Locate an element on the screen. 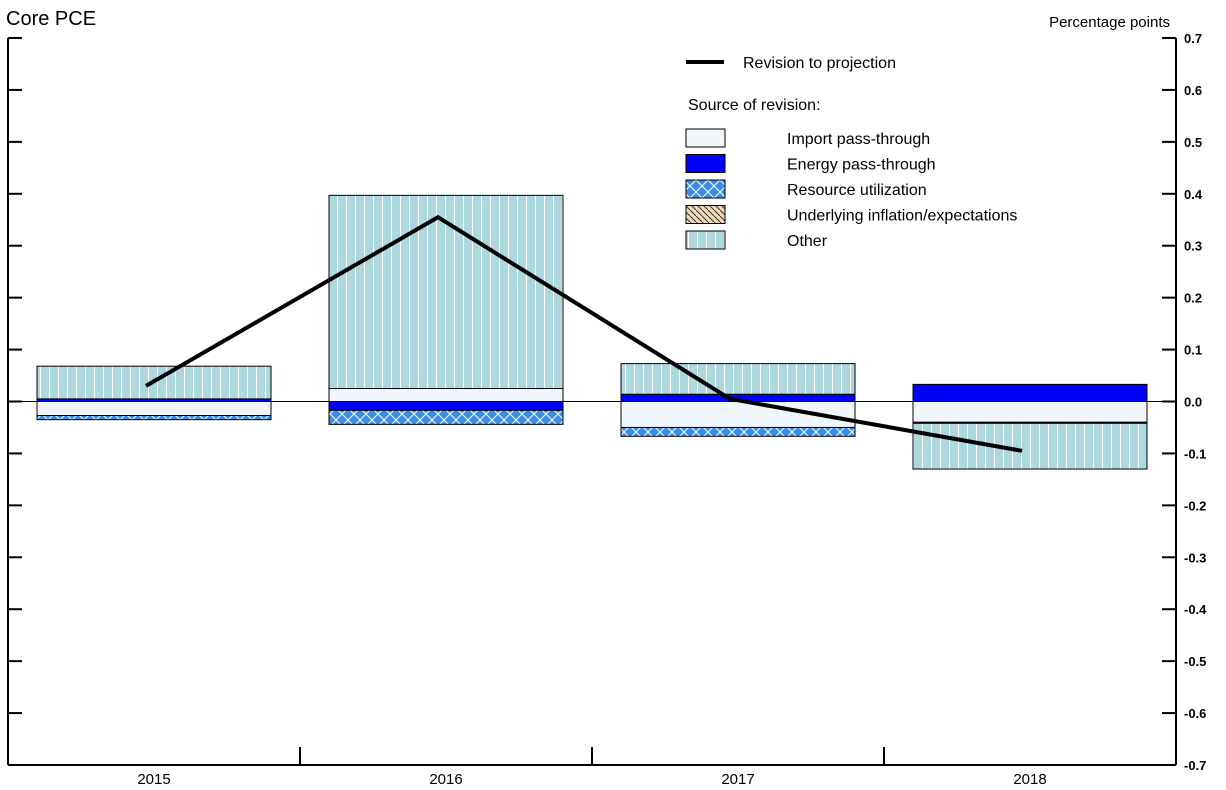 The height and width of the screenshot is (790, 1226). y-tick-label: -0.2 is located at coordinates (1195, 505).